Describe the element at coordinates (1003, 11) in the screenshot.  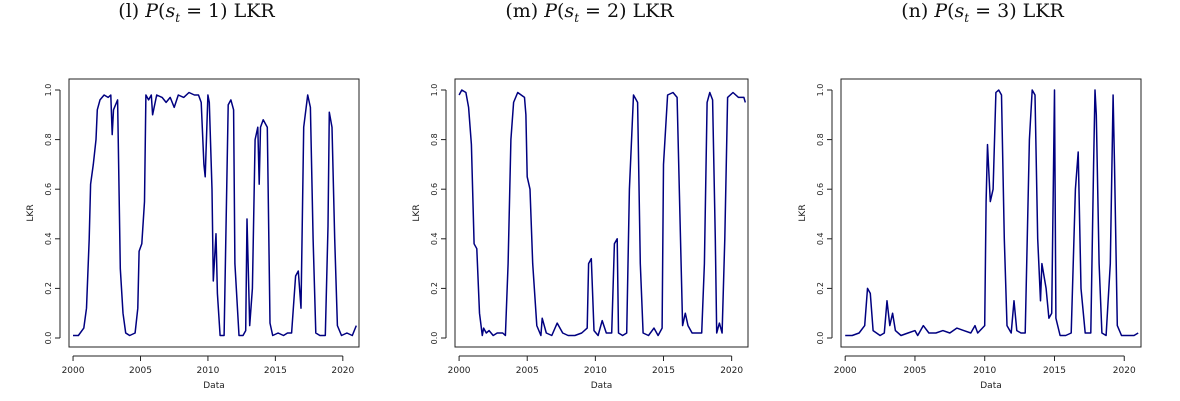
I see `state-number: 3` at that location.